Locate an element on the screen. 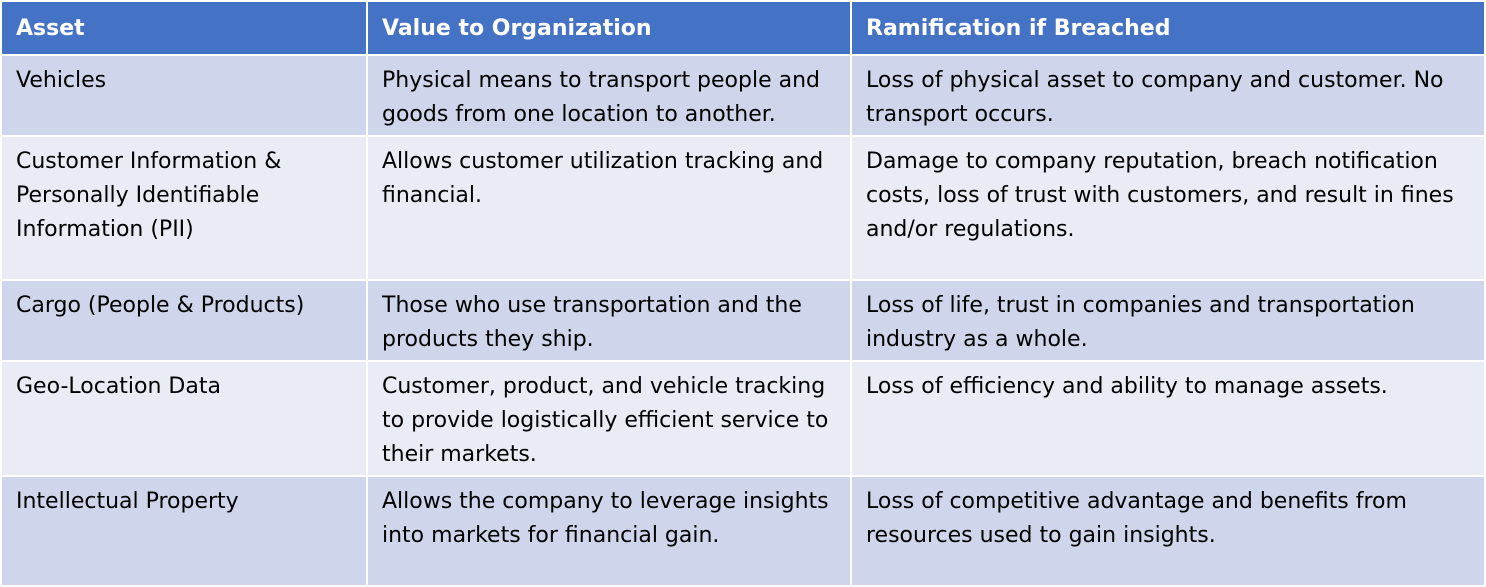 This screenshot has height=587, width=1486. header-asset: Asset is located at coordinates (184, 28).